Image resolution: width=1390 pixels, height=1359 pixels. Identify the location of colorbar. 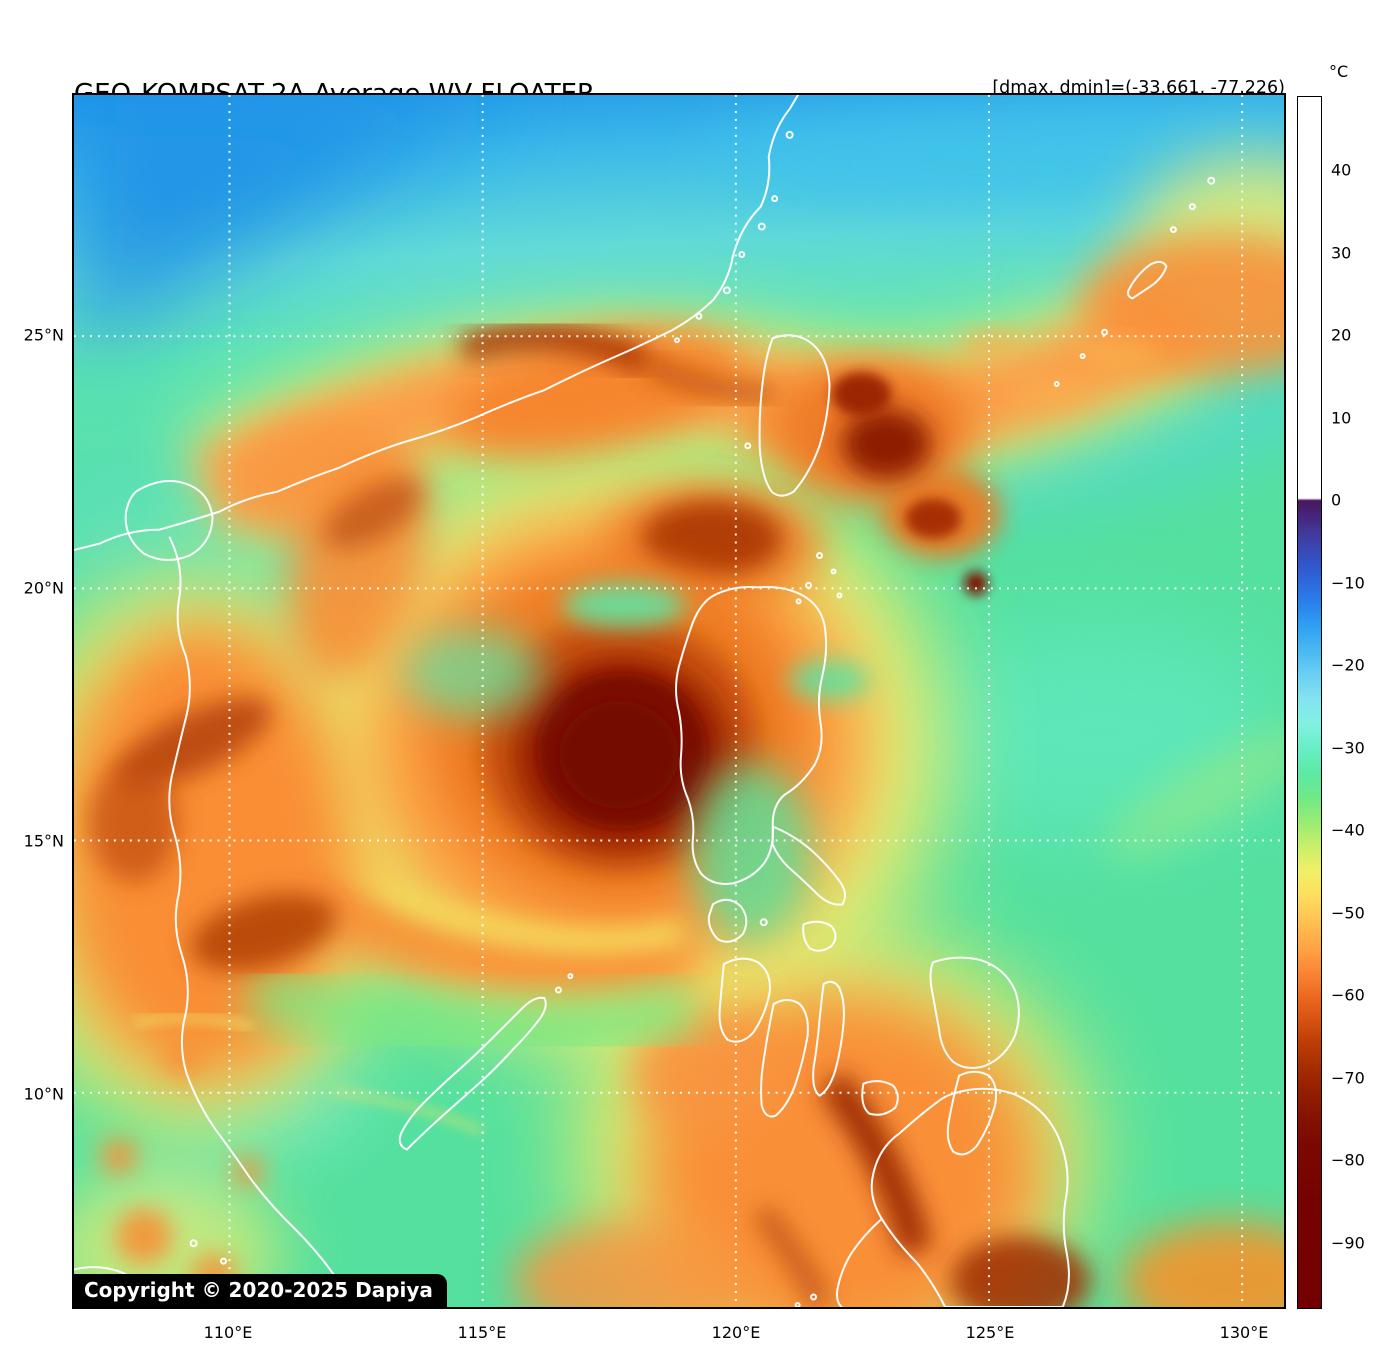
(1309, 702).